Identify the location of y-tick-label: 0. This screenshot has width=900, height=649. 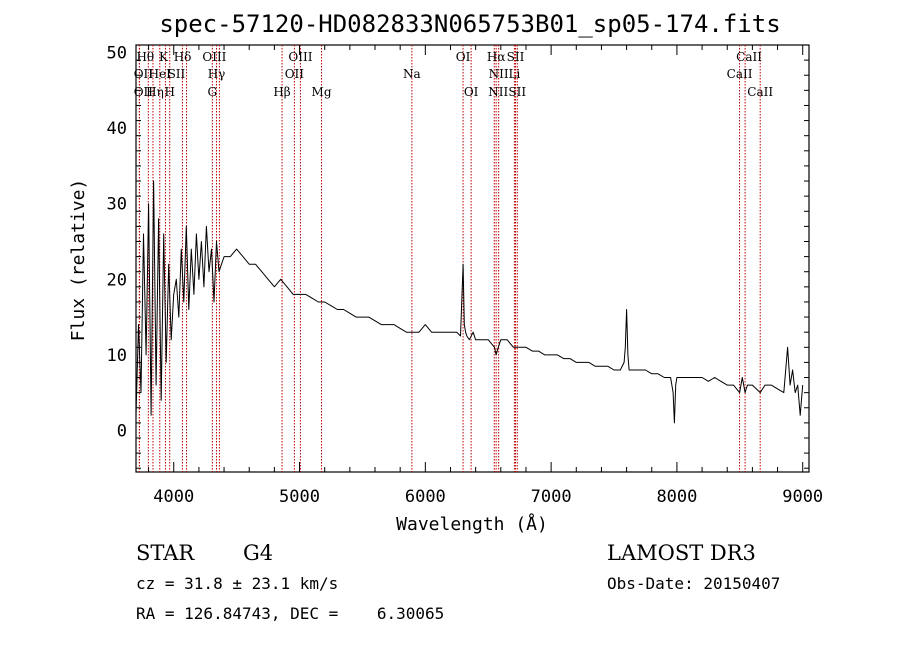
(122, 431).